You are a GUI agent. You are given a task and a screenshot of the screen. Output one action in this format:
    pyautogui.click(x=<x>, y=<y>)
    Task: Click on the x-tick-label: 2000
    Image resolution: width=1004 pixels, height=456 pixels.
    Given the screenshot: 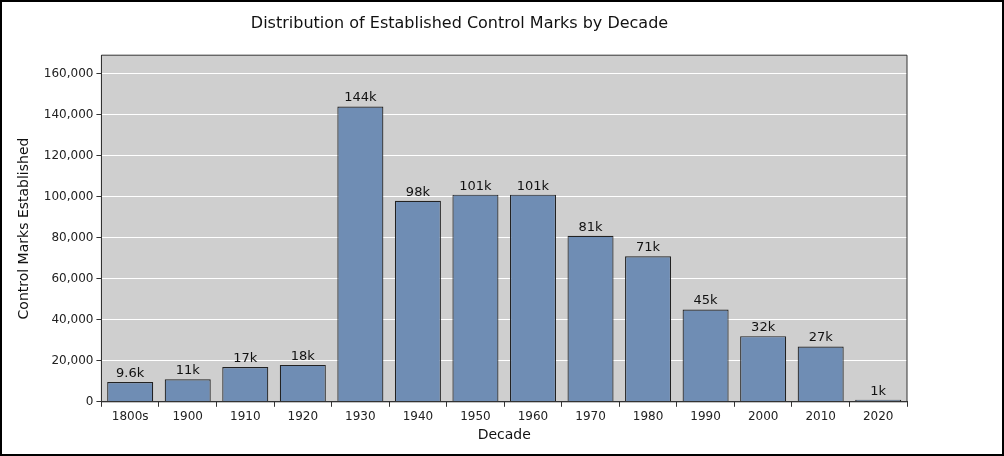 What is the action you would take?
    pyautogui.click(x=763, y=416)
    